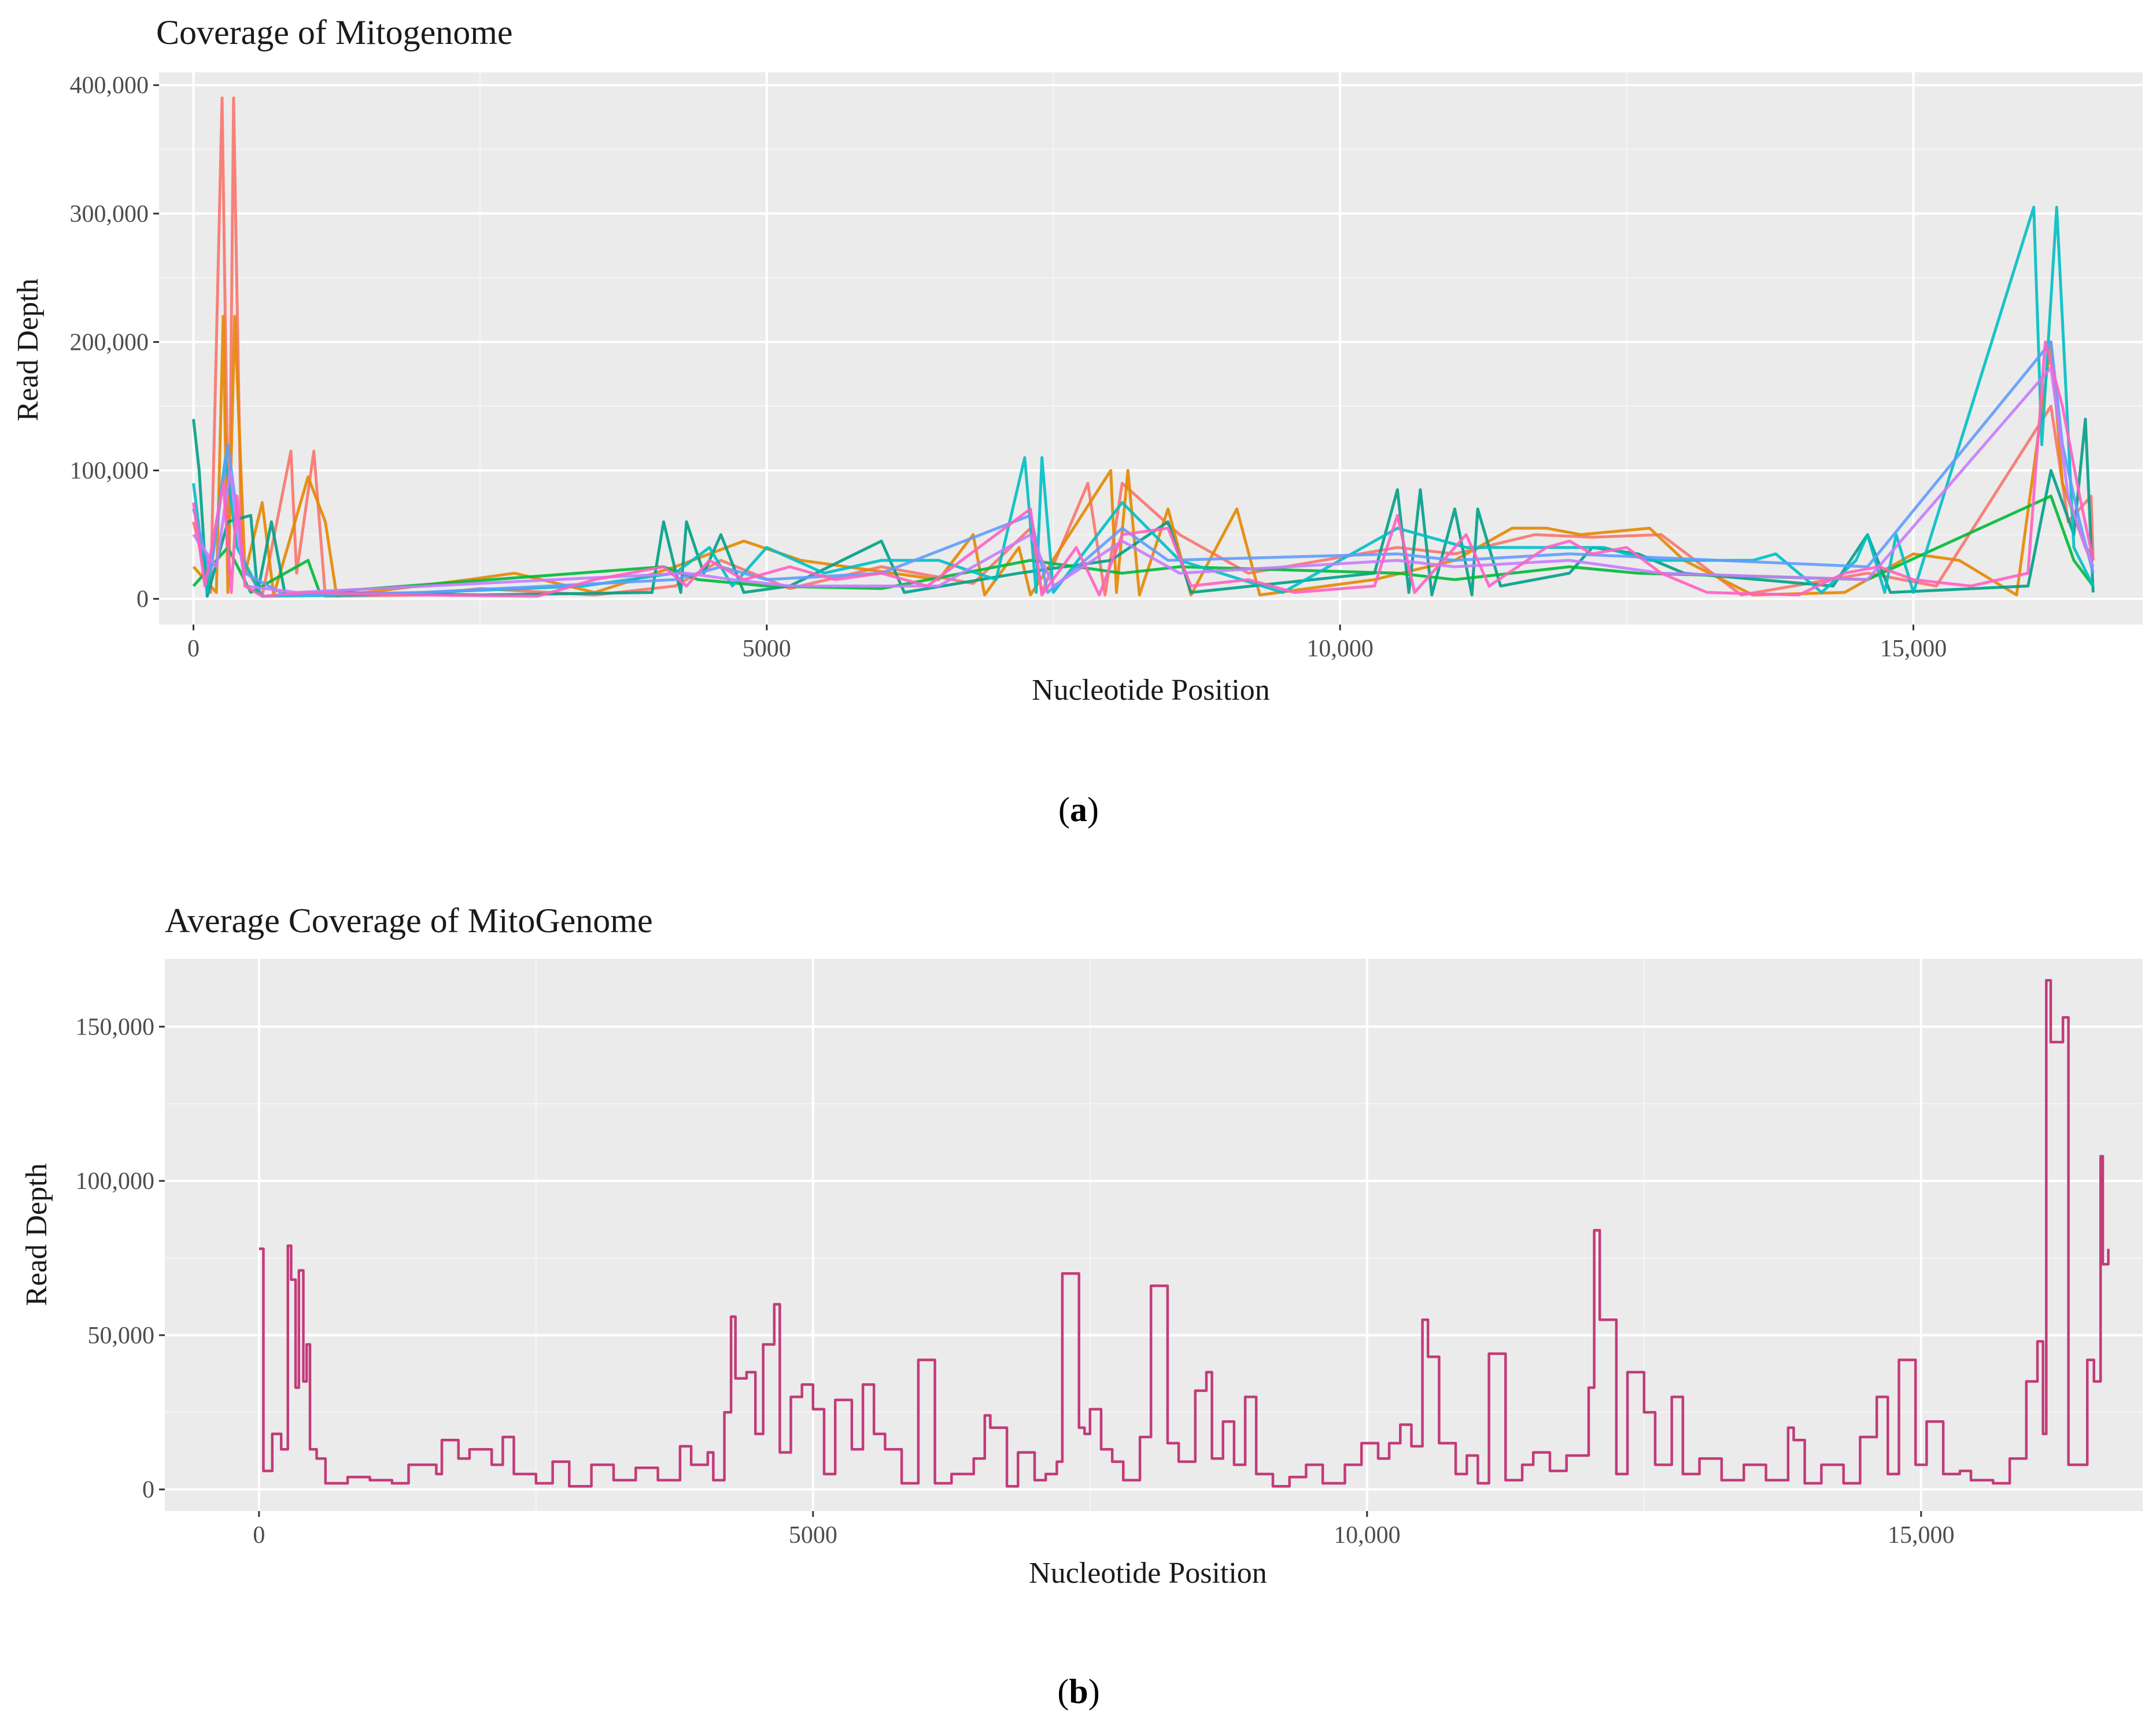 The image size is (2156, 1725). What do you see at coordinates (1148, 1573) in the screenshot?
I see `chart-b-xlabel: Nucleotide Position` at bounding box center [1148, 1573].